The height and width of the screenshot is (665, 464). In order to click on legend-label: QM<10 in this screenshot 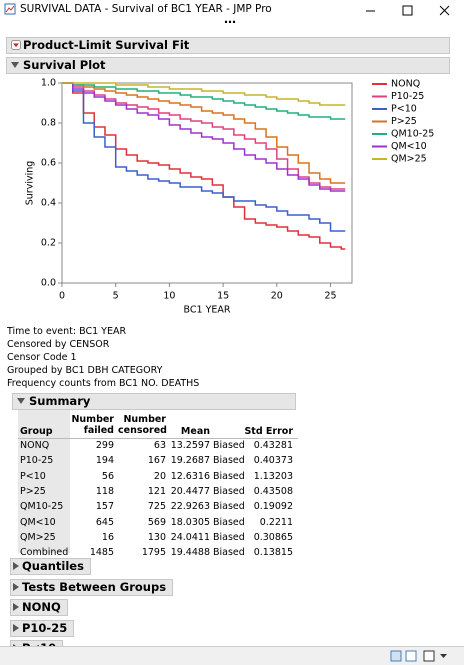, I will do `click(409, 146)`.